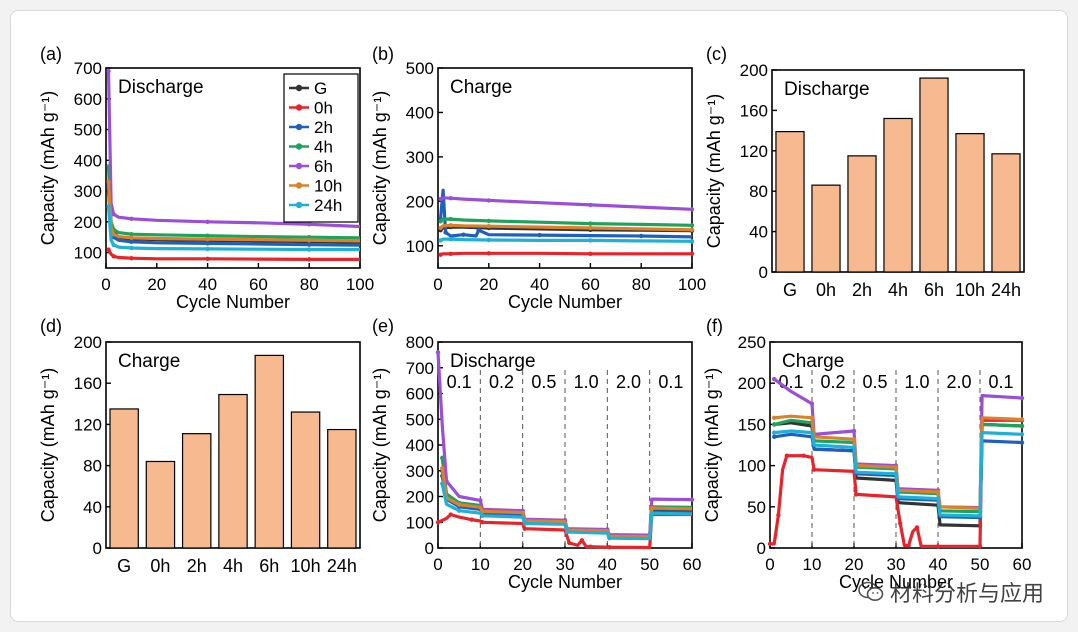 The width and height of the screenshot is (1078, 632). What do you see at coordinates (482, 516) in the screenshot?
I see `data-point-e-24h` at bounding box center [482, 516].